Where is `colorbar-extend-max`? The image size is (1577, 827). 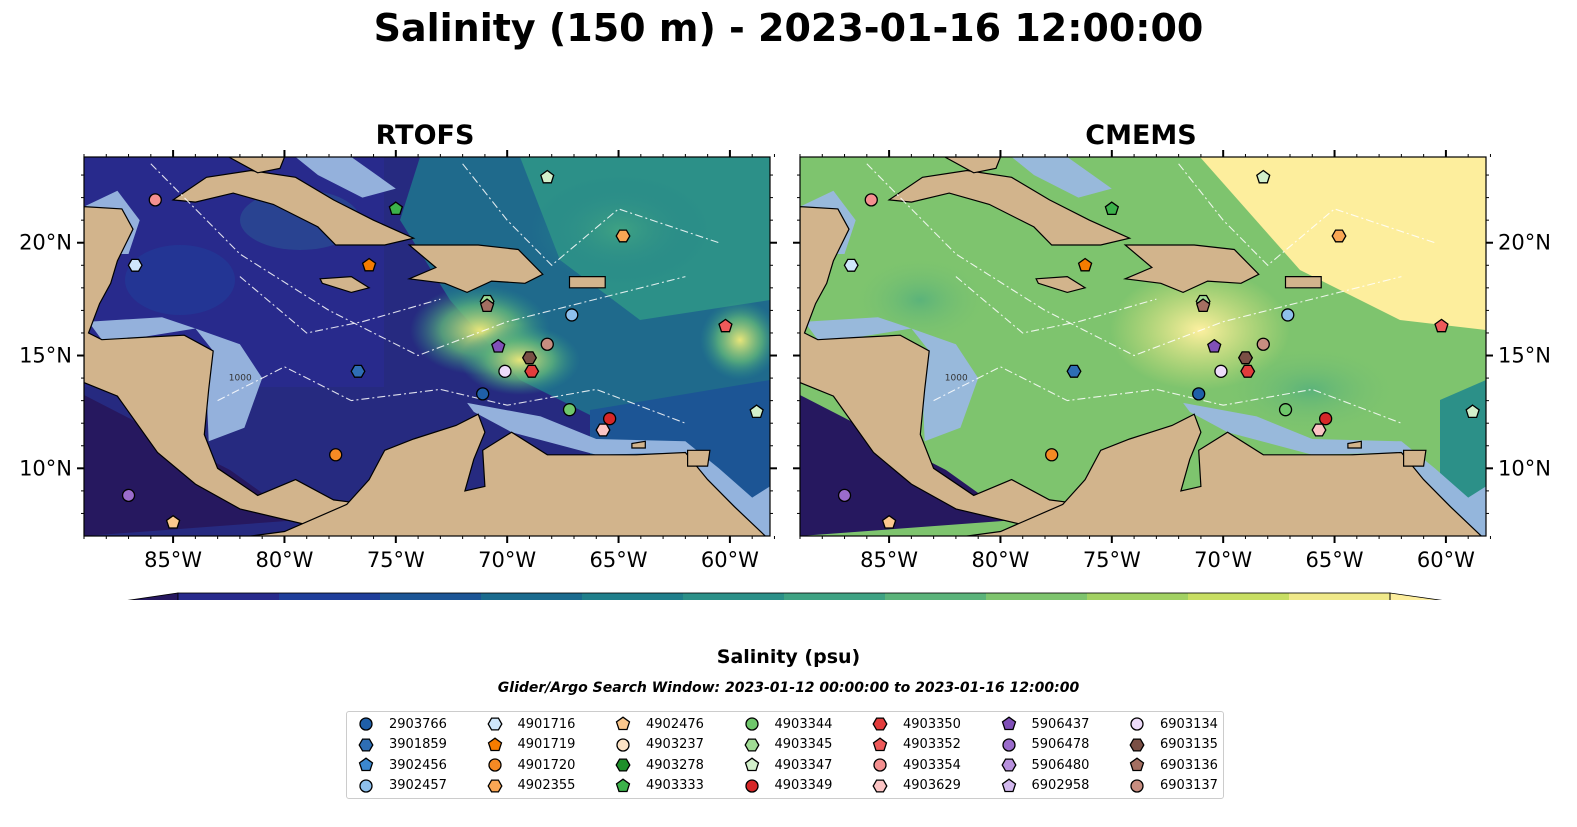 colorbar-extend-max is located at coordinates (1416, 596).